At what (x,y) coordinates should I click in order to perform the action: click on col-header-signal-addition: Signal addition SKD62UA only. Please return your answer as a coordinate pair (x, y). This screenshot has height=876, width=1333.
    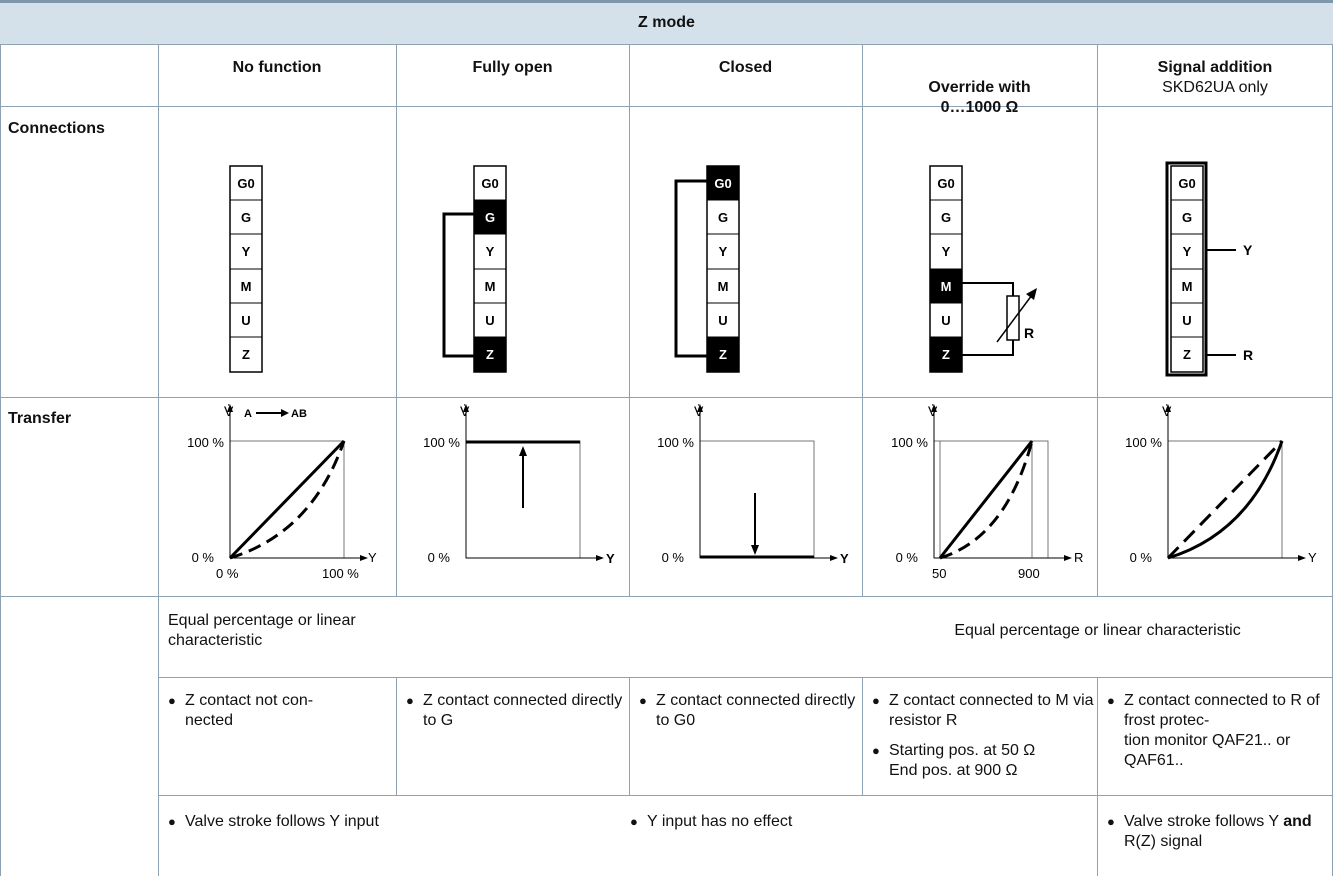
    Looking at the image, I should click on (1215, 88).